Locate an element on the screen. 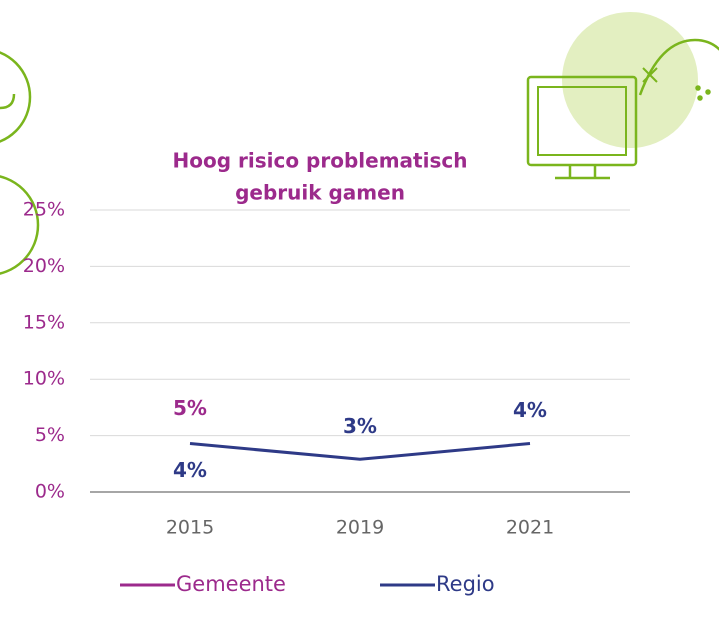 Image resolution: width=719 pixels, height=632 pixels. x-tick-label: 2015 is located at coordinates (190, 528).